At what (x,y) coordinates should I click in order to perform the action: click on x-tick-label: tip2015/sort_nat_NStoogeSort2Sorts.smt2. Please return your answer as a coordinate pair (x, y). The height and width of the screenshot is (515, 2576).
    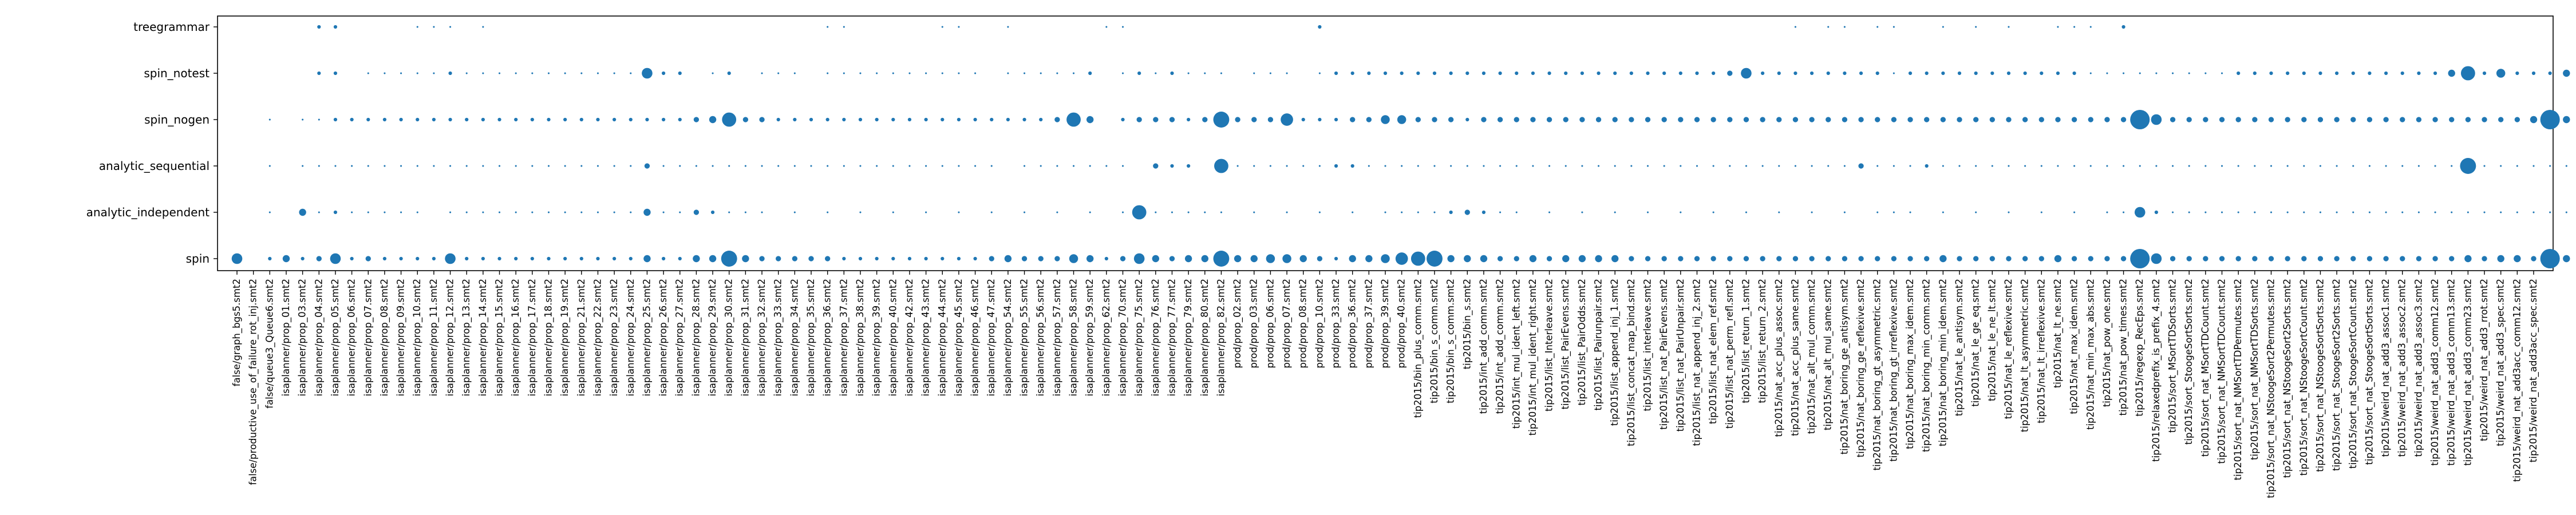
    Looking at the image, I should click on (2287, 378).